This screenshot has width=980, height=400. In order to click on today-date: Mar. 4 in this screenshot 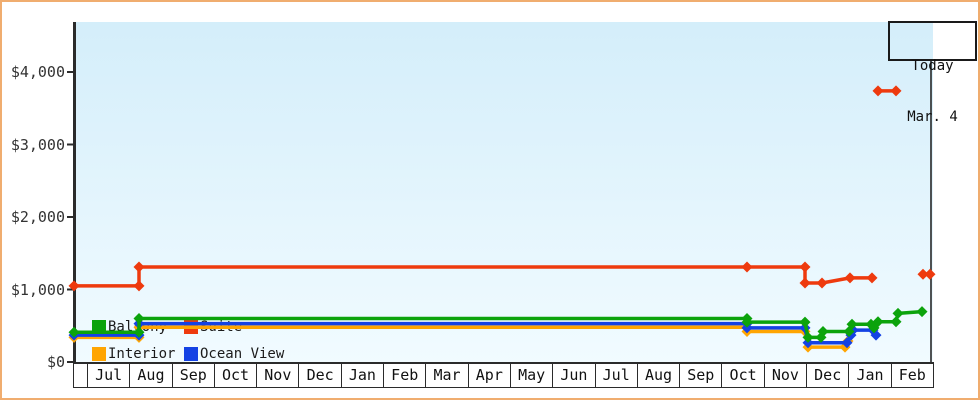, I will do `click(932, 117)`.